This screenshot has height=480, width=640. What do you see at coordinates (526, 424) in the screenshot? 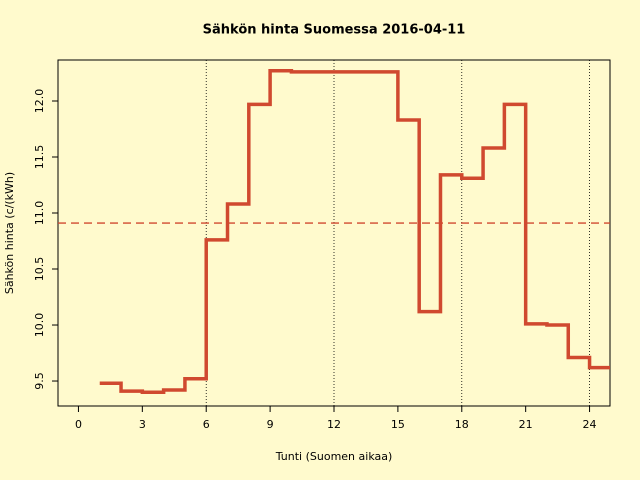
I see `x-tick-label: 21` at bounding box center [526, 424].